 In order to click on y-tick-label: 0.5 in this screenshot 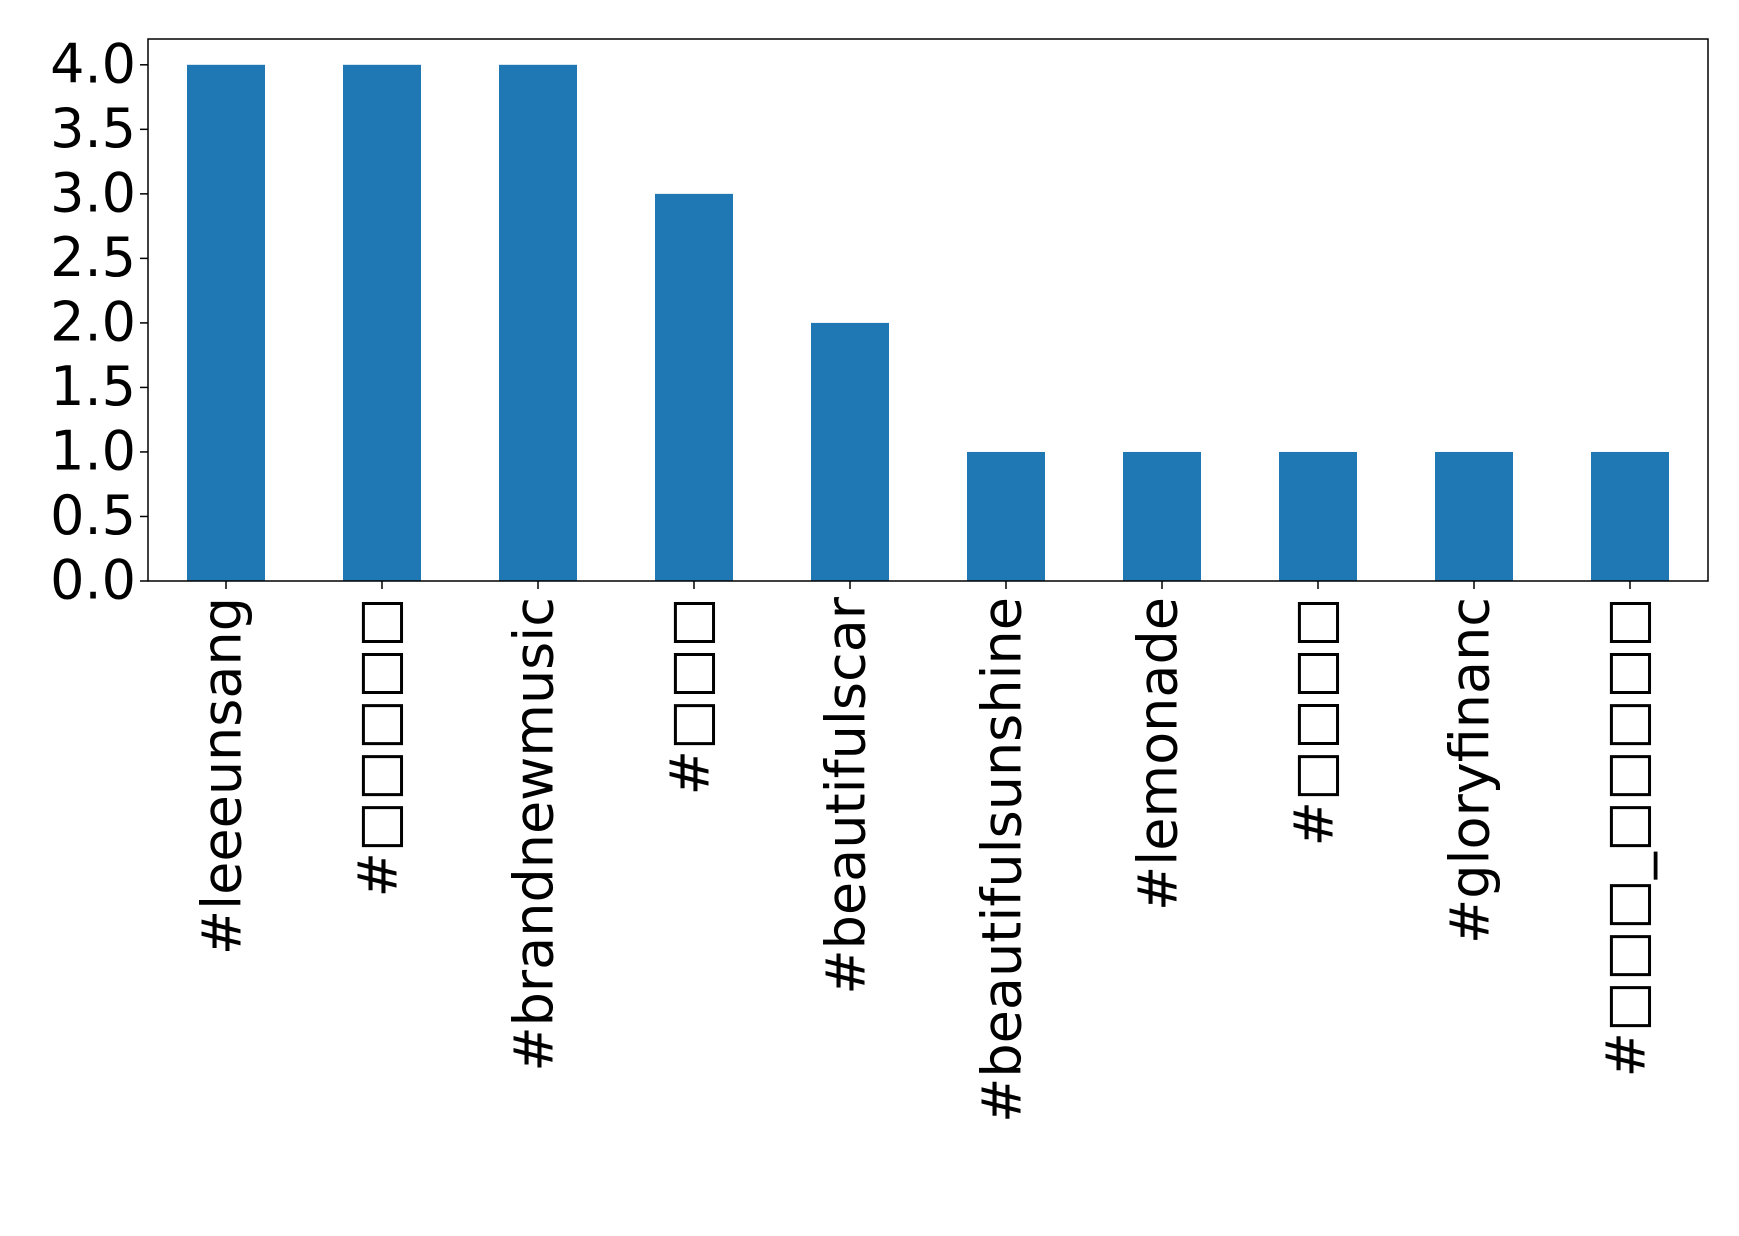, I will do `click(93, 515)`.